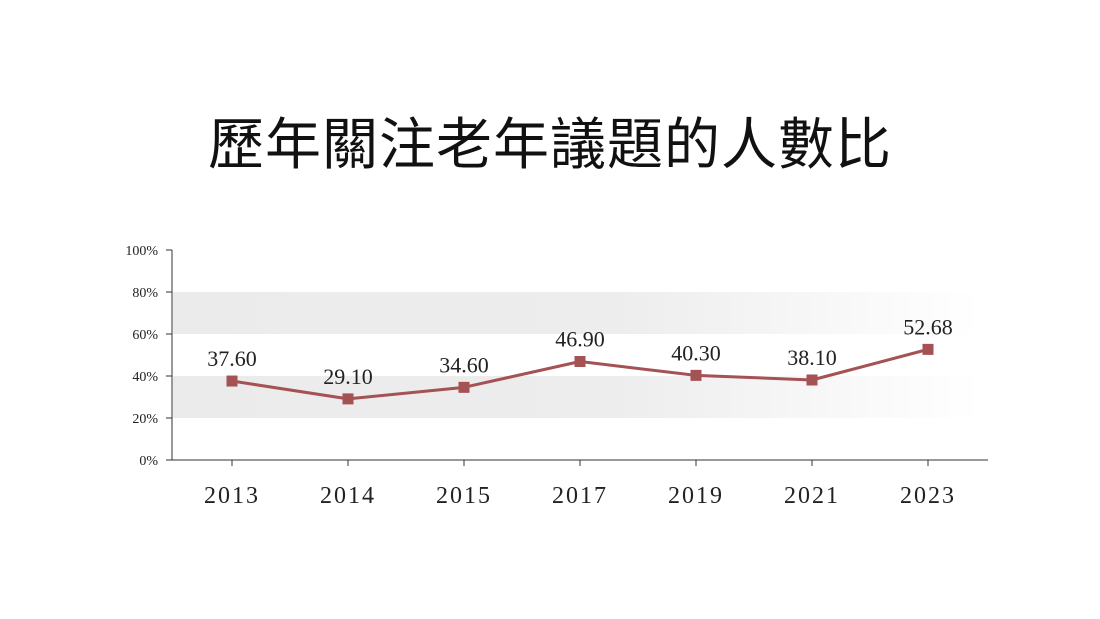  I want to click on x-tick-label: 2013, so click(232, 496).